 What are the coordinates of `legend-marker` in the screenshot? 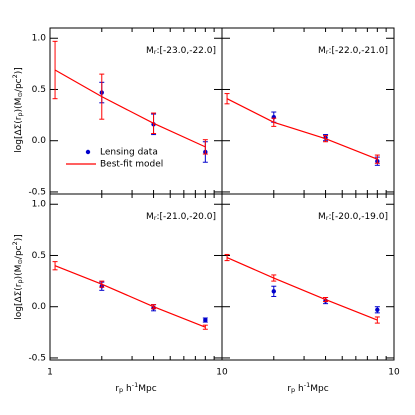 It's located at (88, 152).